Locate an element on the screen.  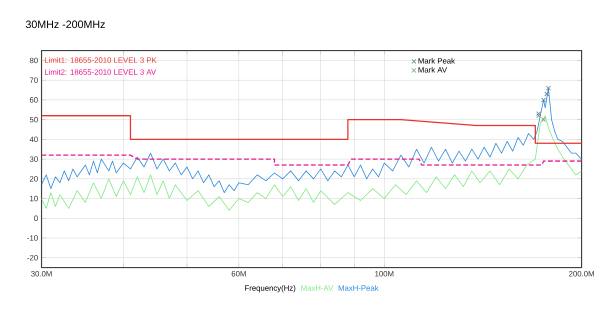
chart-title: 30MHz -200MHz is located at coordinates (65, 24).